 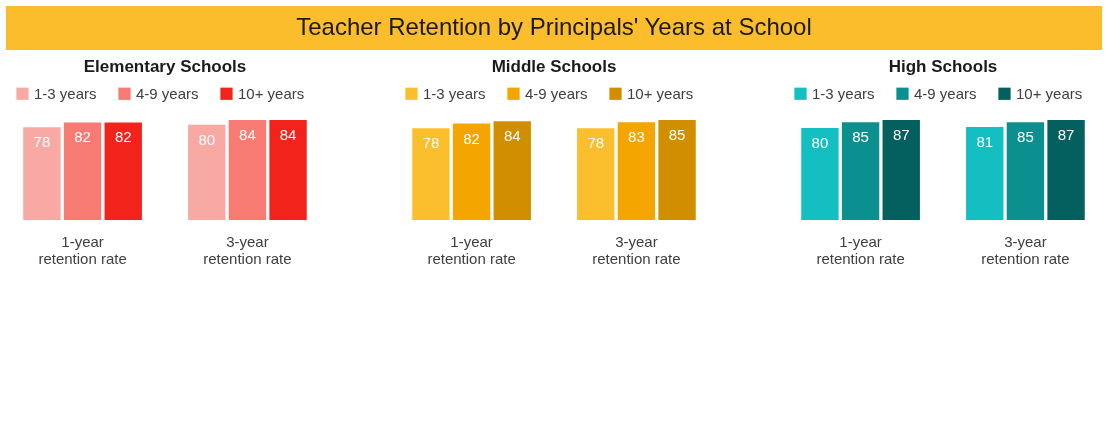 What do you see at coordinates (165, 66) in the screenshot?
I see `chart-title: Elementary Schools` at bounding box center [165, 66].